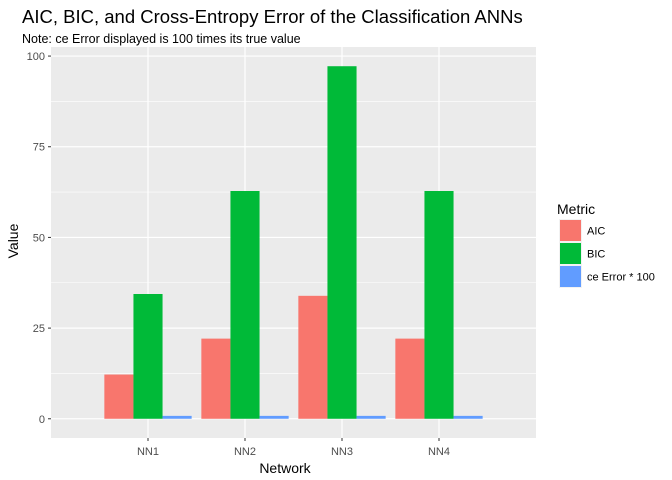 The width and height of the screenshot is (672, 480). I want to click on y-tick-label: 50, so click(39, 238).